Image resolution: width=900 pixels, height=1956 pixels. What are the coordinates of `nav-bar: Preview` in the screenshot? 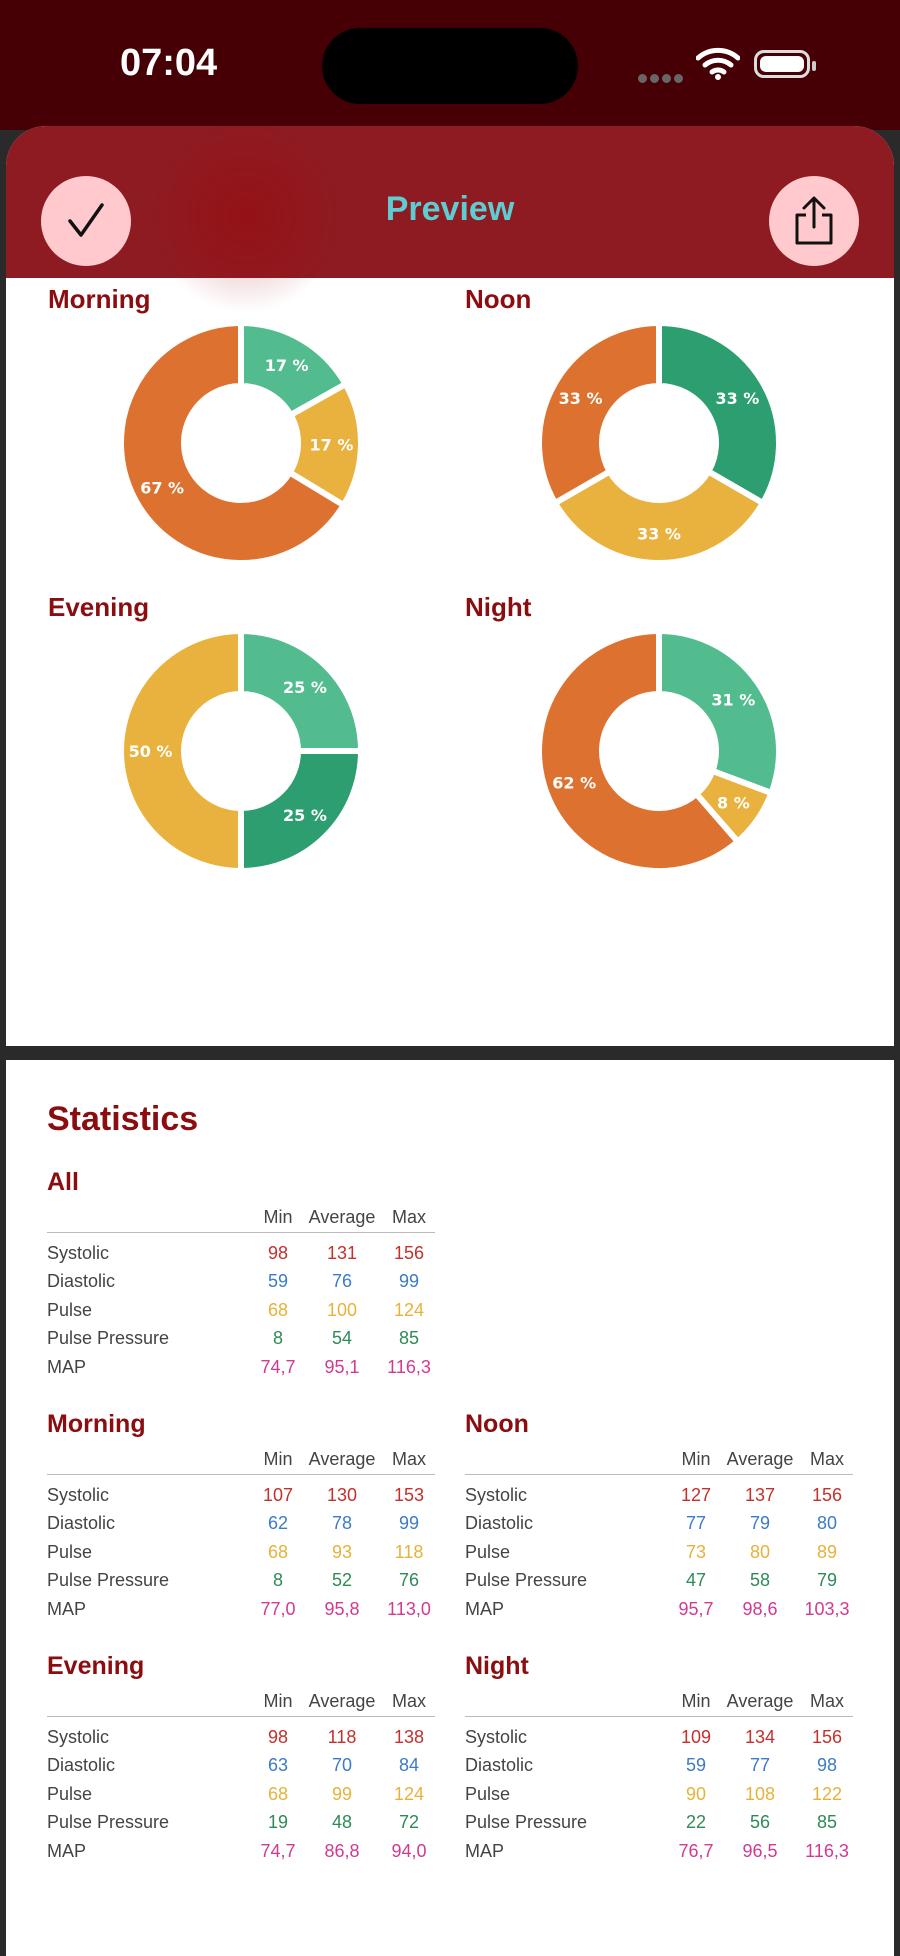 It's located at (450, 221).